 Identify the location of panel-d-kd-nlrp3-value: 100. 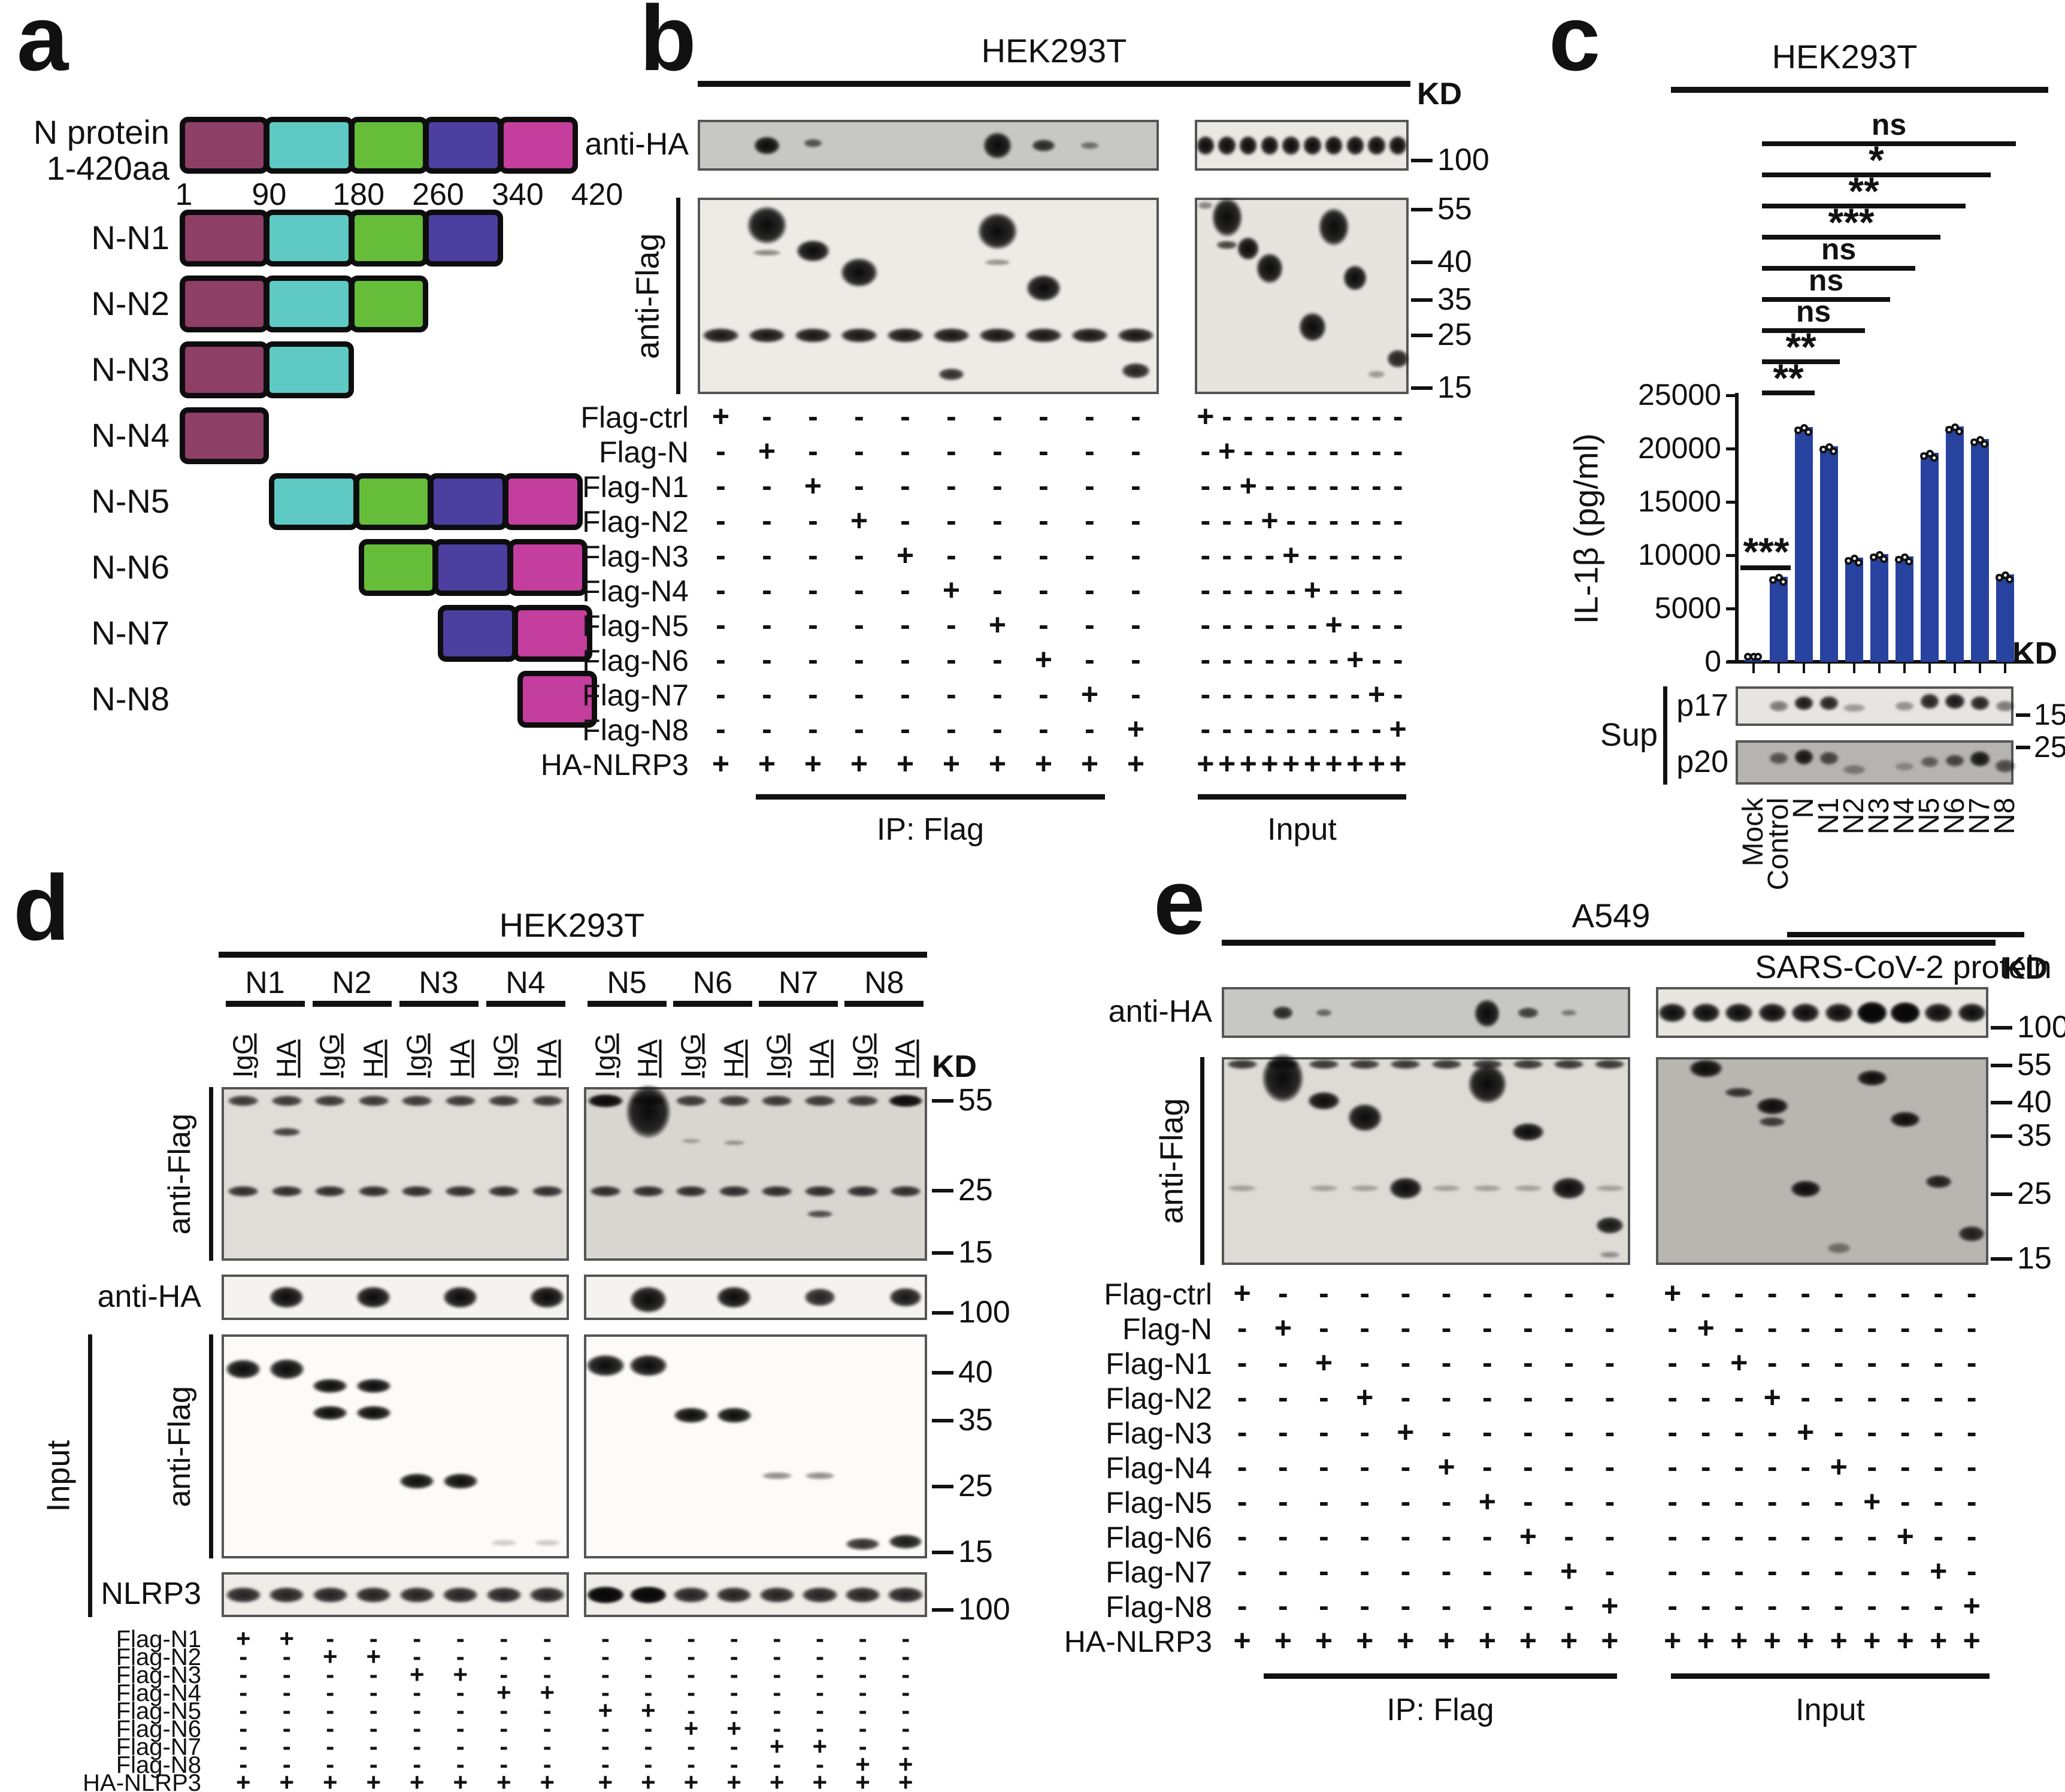
(984, 1609).